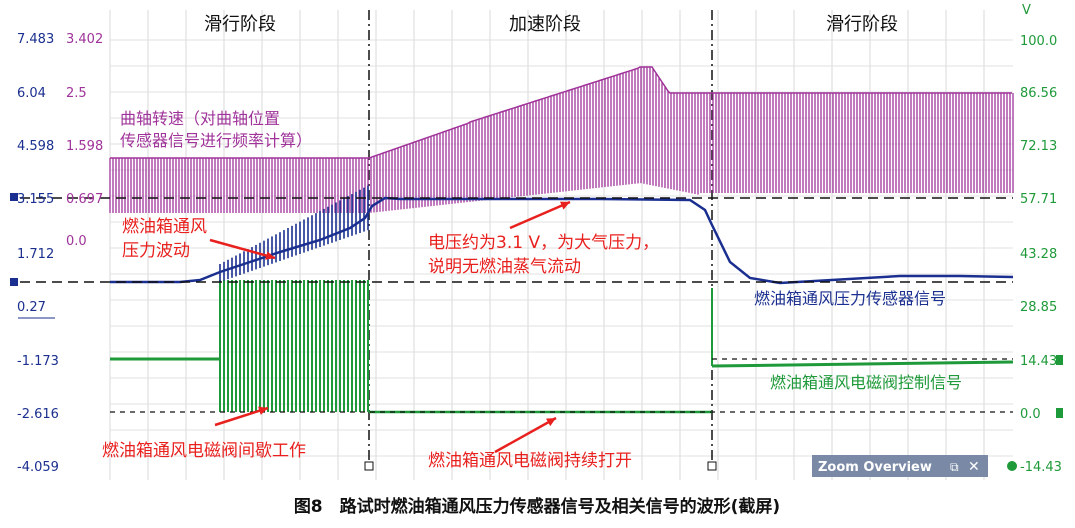 The image size is (1075, 528). What do you see at coordinates (76, 93) in the screenshot?
I see `axis-tick-left-magenta: 2.5` at bounding box center [76, 93].